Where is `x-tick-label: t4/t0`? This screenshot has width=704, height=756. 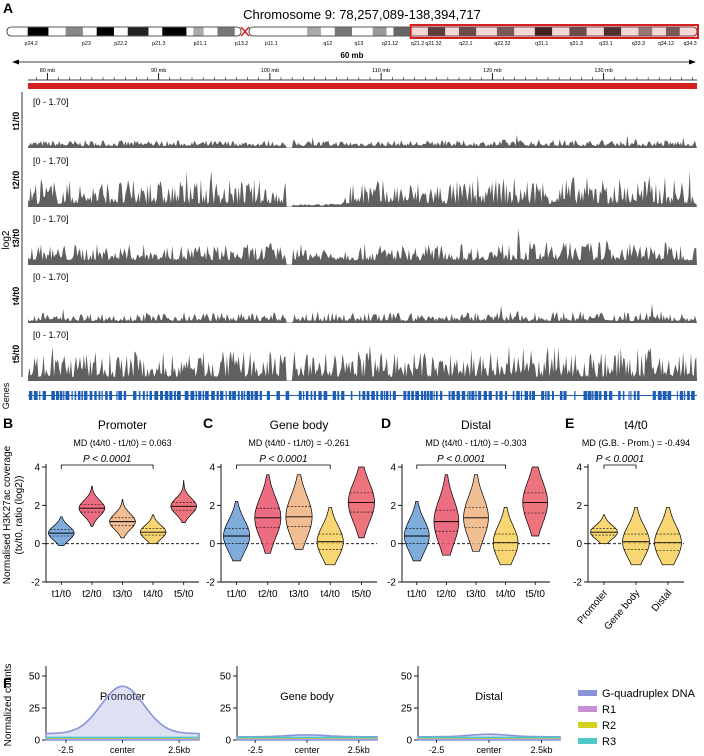
x-tick-label: t4/t0 is located at coordinates (330, 594).